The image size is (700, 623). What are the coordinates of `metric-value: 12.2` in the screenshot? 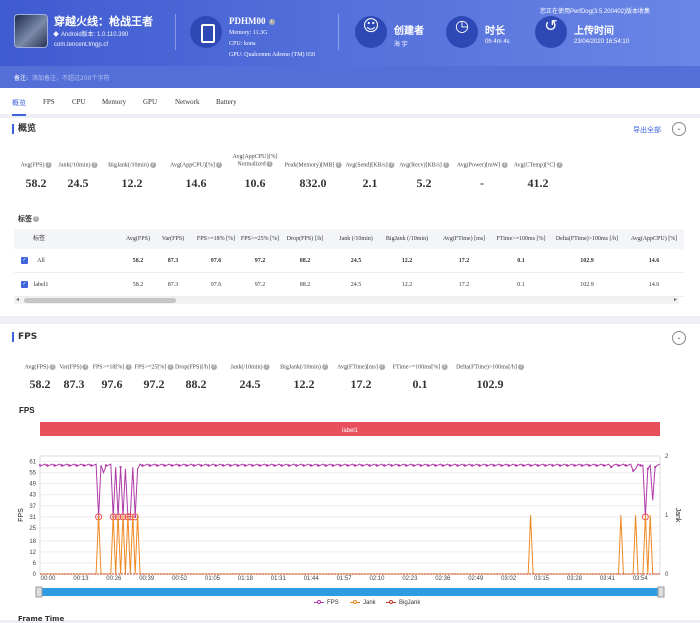 It's located at (304, 384).